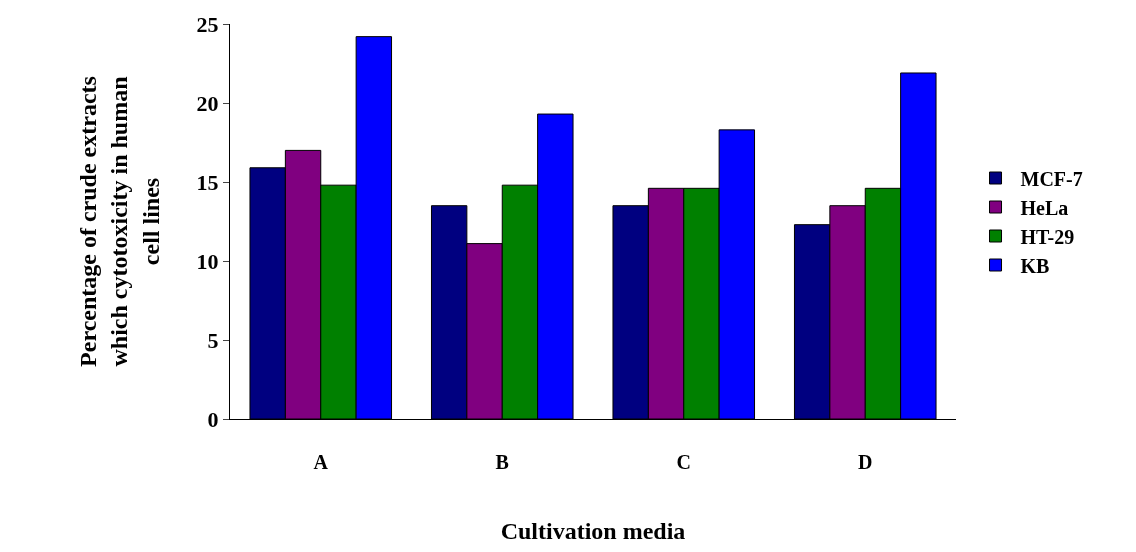  Describe the element at coordinates (119, 221) in the screenshot. I see `y-axis-title: Percentage of crude extracts which cytotoxicity in human cell lines` at that location.